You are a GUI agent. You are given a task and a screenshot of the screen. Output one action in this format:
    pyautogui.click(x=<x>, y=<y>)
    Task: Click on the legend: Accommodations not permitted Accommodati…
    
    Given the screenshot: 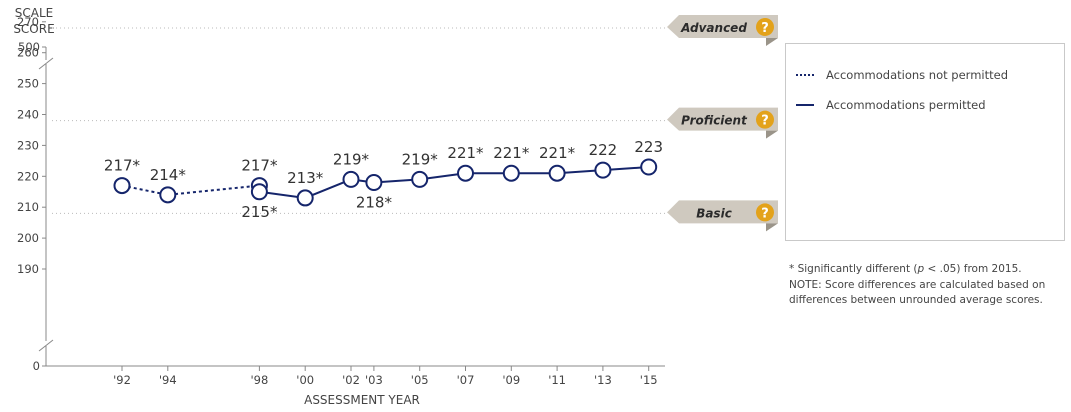 What is the action you would take?
    pyautogui.click(x=925, y=142)
    